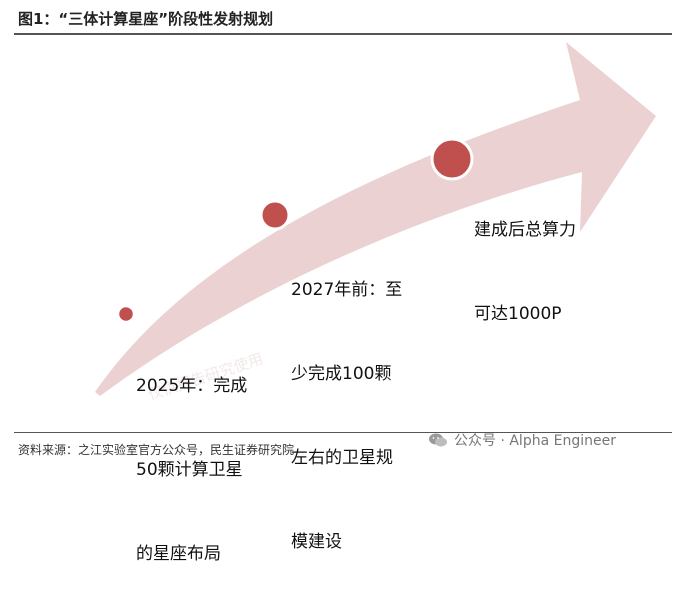 This screenshot has height=596, width=686. I want to click on wechat-account-label: 公众号 · Alpha Engineer, so click(522, 440).